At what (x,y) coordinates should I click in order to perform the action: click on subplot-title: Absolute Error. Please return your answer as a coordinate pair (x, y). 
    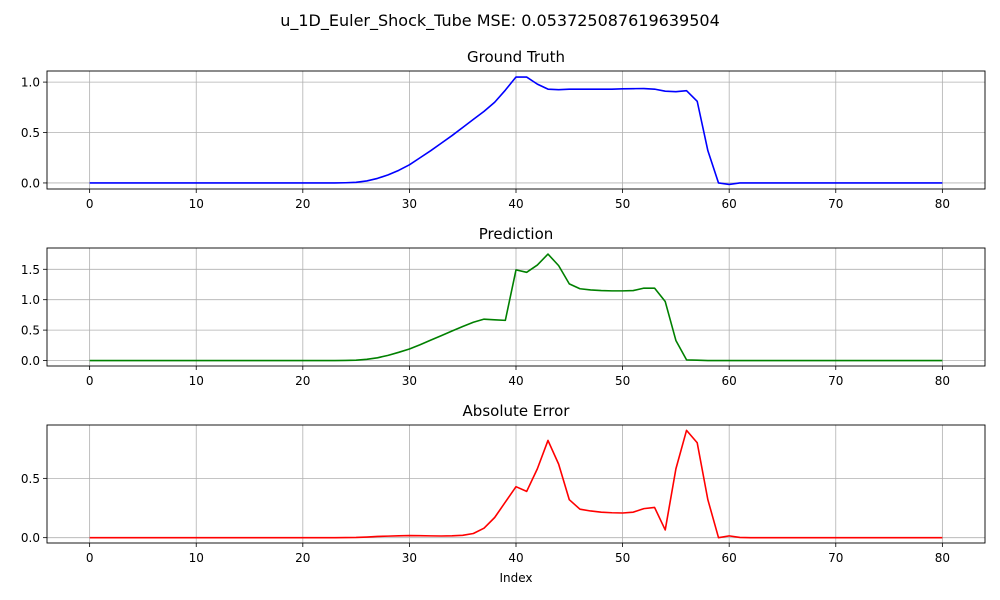
    Looking at the image, I should click on (517, 411).